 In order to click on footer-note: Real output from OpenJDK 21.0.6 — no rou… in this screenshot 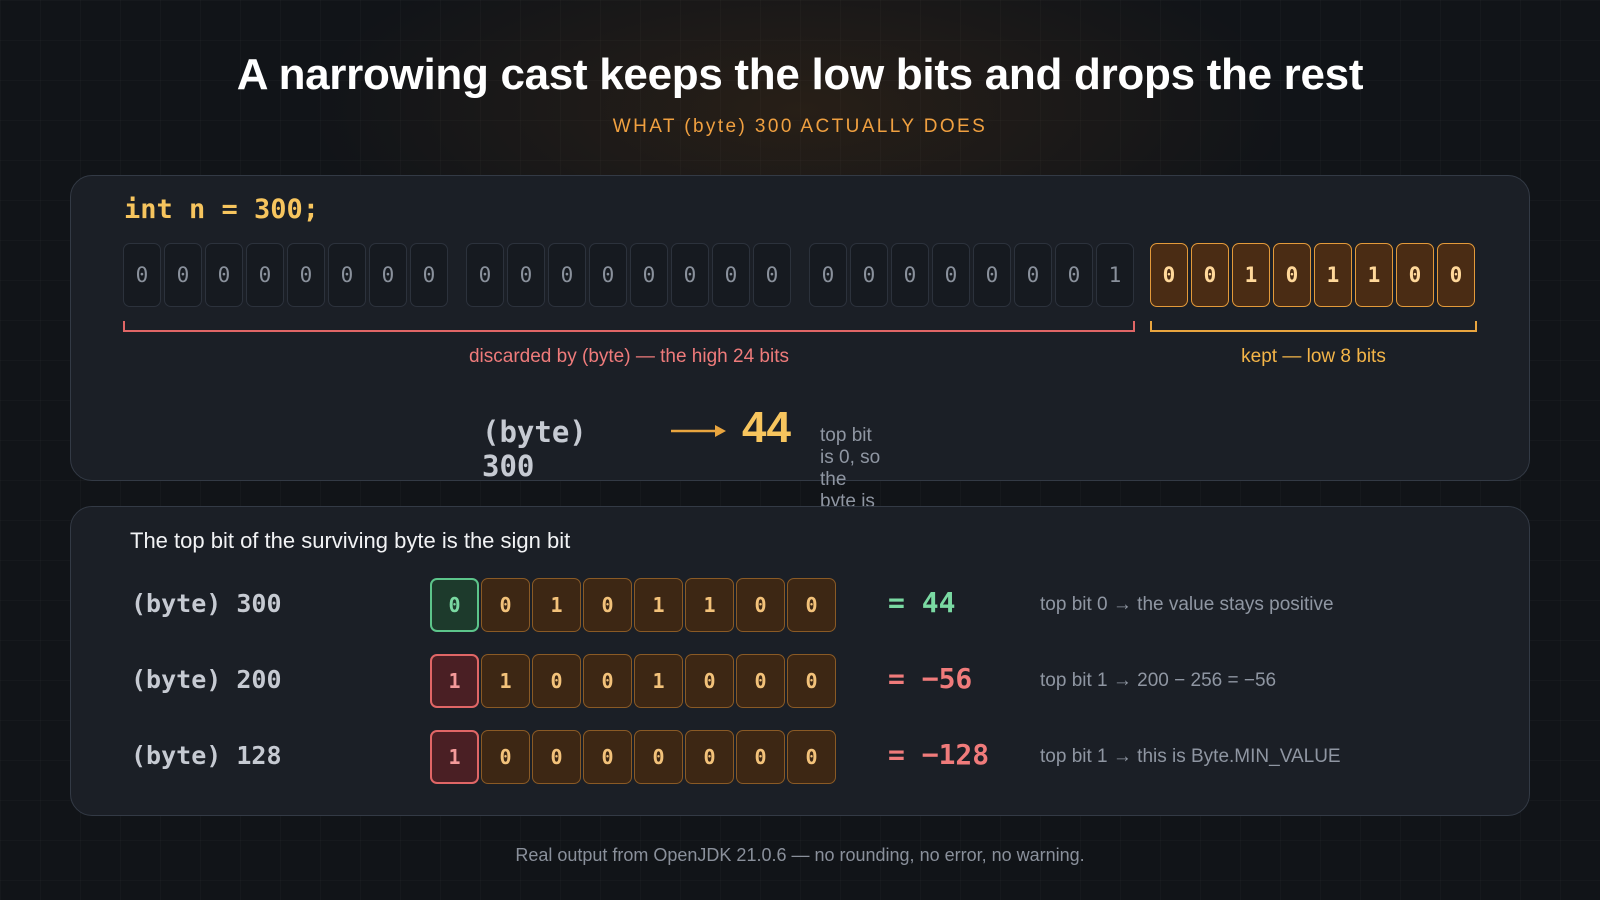, I will do `click(800, 855)`.